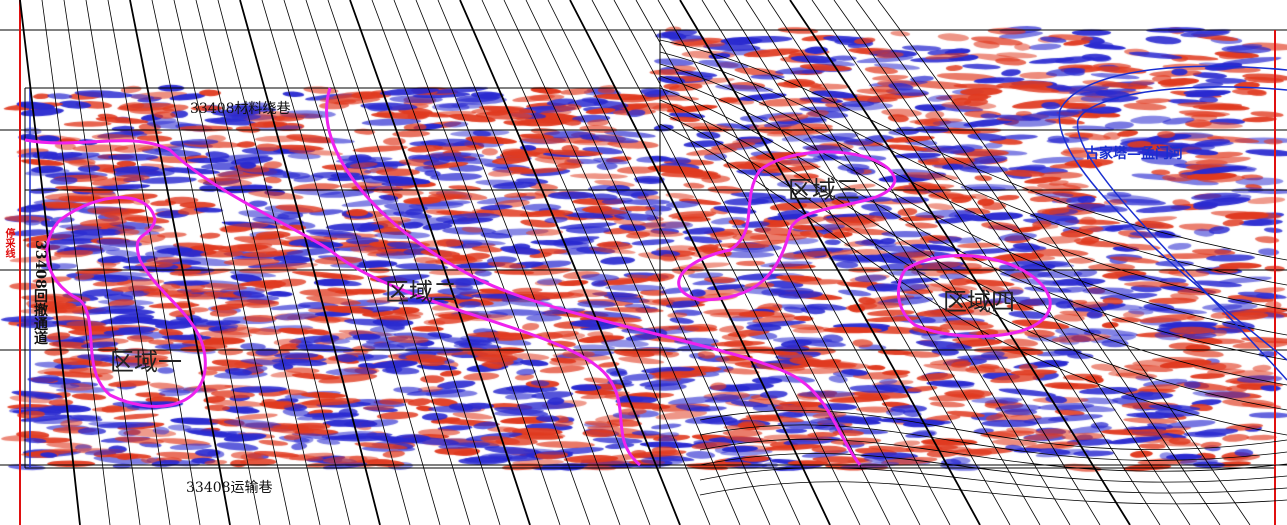 The image size is (1287, 525). What do you see at coordinates (421, 292) in the screenshot?
I see `region-2-label: 区域二` at bounding box center [421, 292].